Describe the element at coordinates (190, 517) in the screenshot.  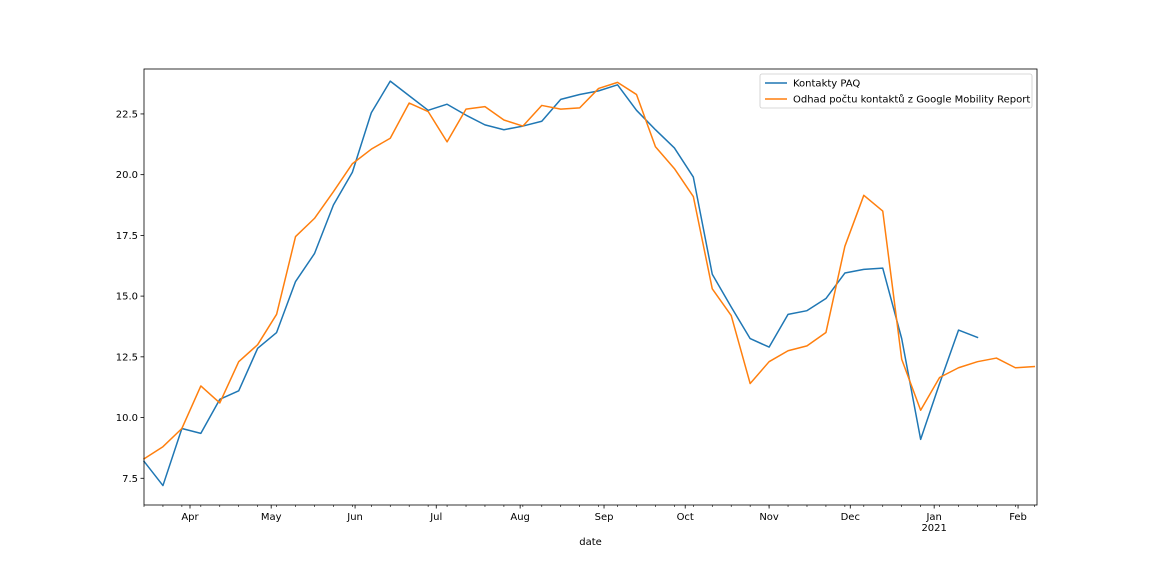
I see `x-tick-label: Apr` at that location.